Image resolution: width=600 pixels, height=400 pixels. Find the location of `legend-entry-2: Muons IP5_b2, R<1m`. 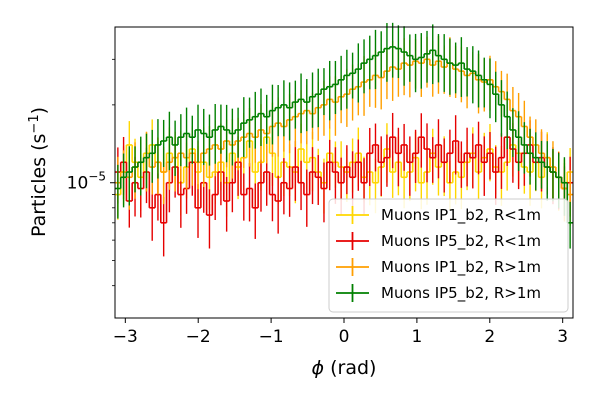

legend-entry-2: Muons IP5_b2, R<1m is located at coordinates (438, 241).